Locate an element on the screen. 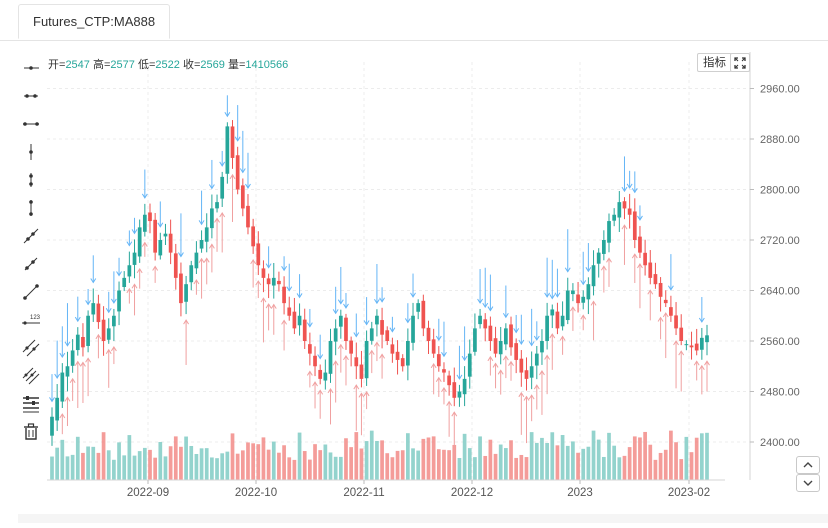 This screenshot has height=528, width=828. horizontal-segment-icon is located at coordinates (31, 96).